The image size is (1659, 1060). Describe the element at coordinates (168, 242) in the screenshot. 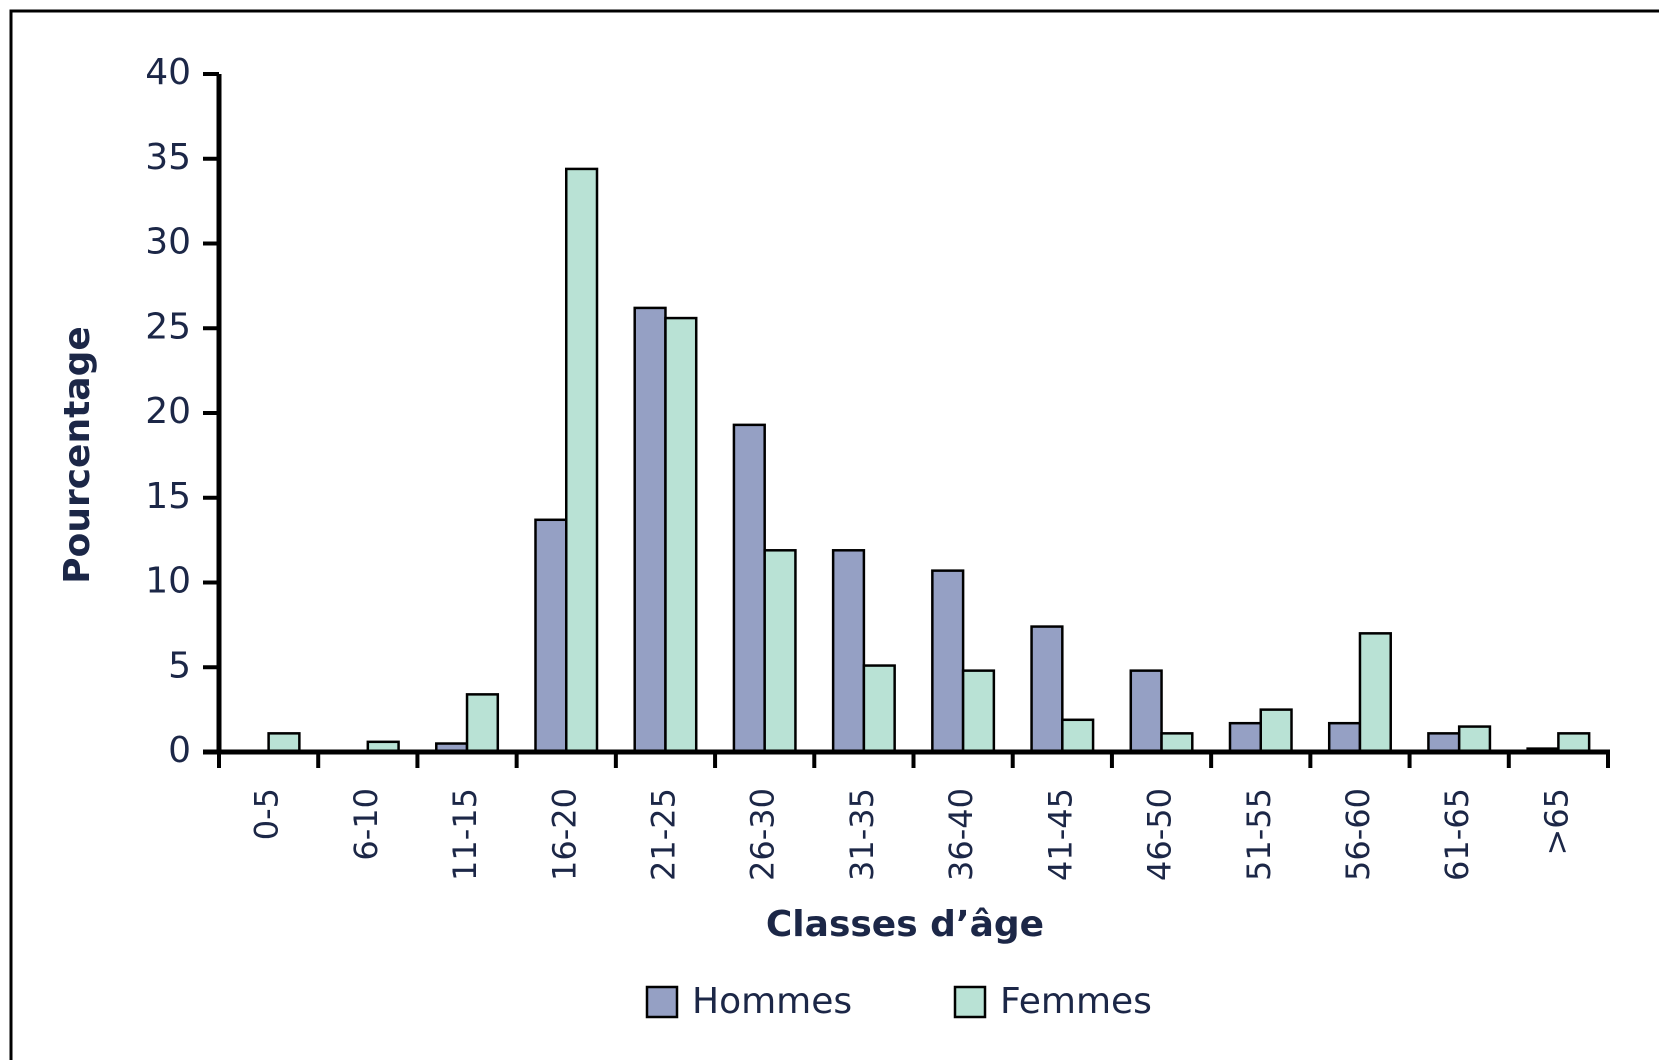

I see `y-tick-label: 30` at that location.